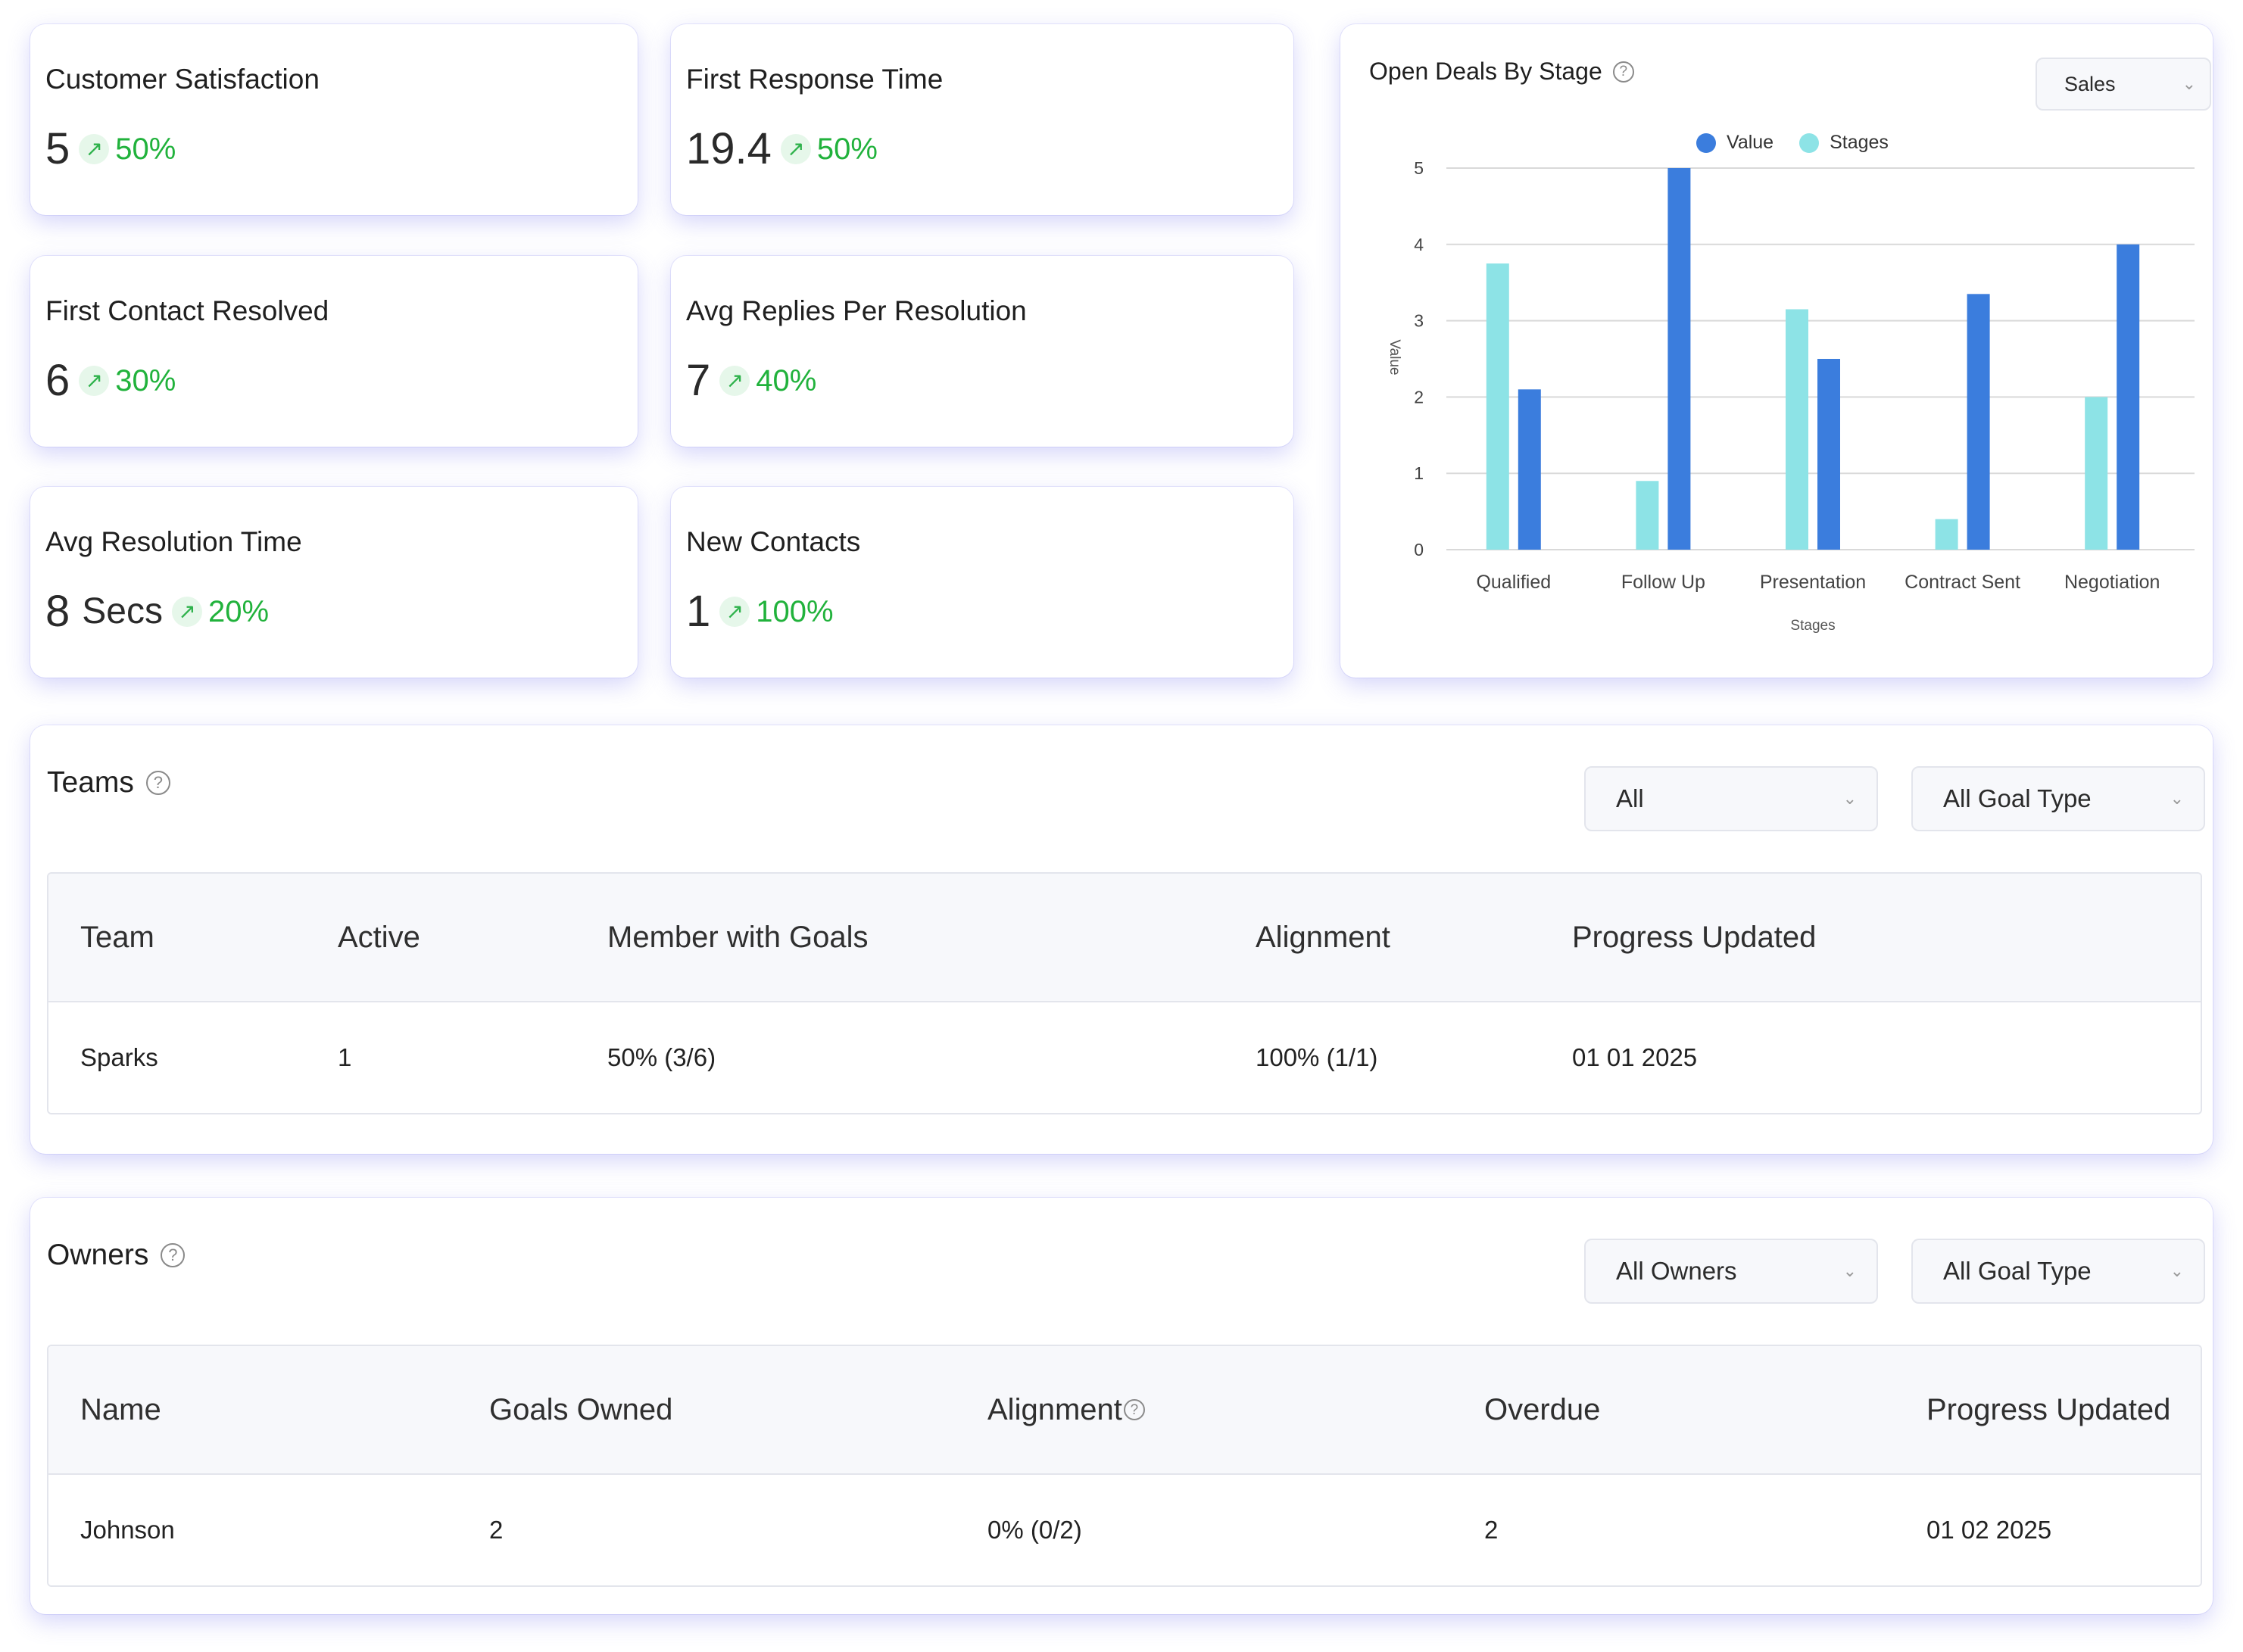 The width and height of the screenshot is (2243, 1652). Describe the element at coordinates (1962, 582) in the screenshot. I see `x-tick-label: Contract Sent` at that location.